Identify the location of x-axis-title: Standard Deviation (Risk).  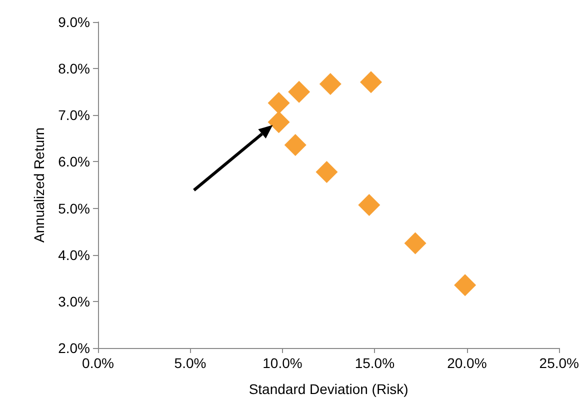
(328, 389).